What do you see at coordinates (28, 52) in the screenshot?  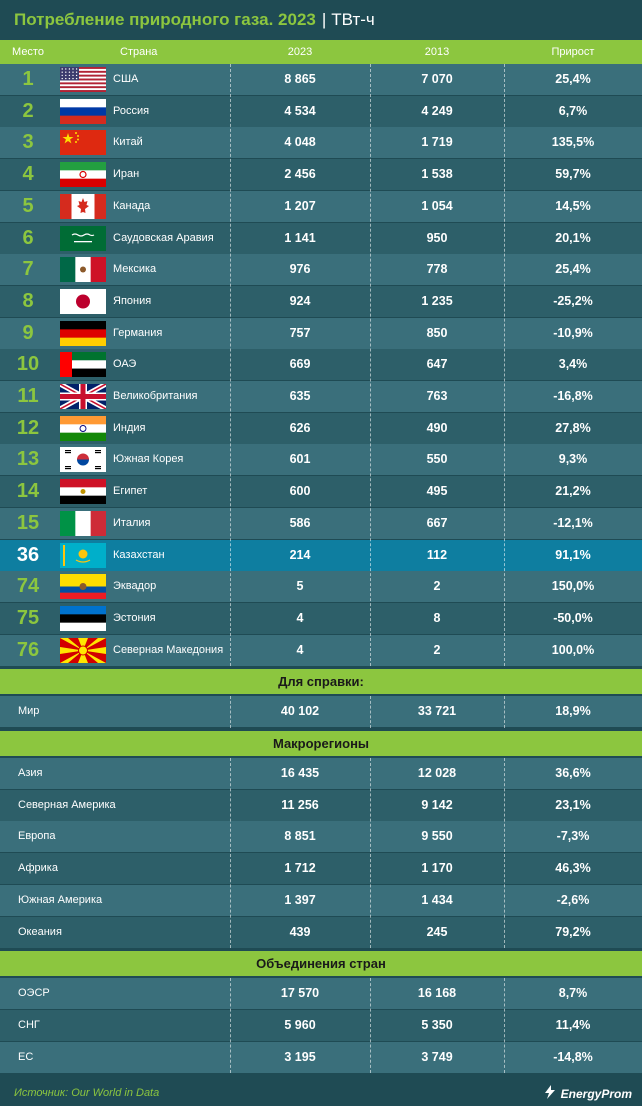 I see `header-rank: Место` at bounding box center [28, 52].